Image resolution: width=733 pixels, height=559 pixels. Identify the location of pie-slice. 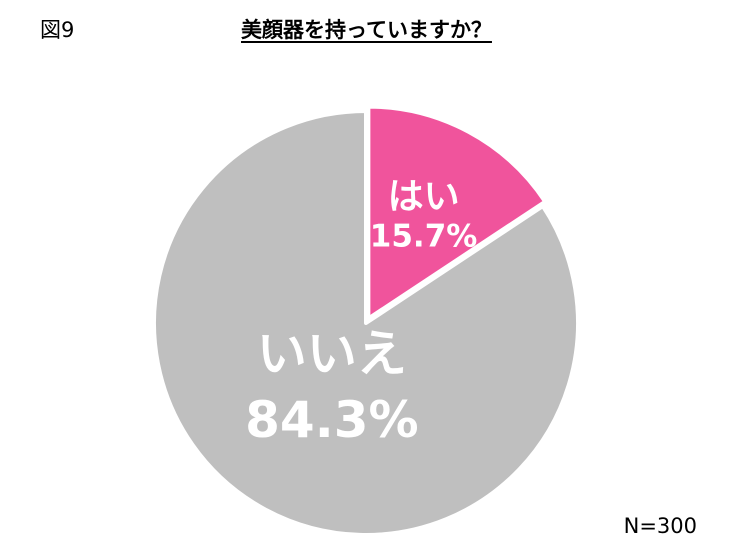
(457, 212).